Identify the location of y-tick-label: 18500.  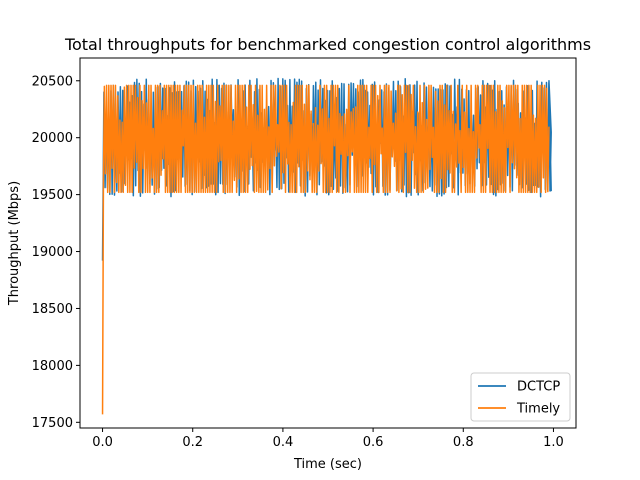
(52, 309).